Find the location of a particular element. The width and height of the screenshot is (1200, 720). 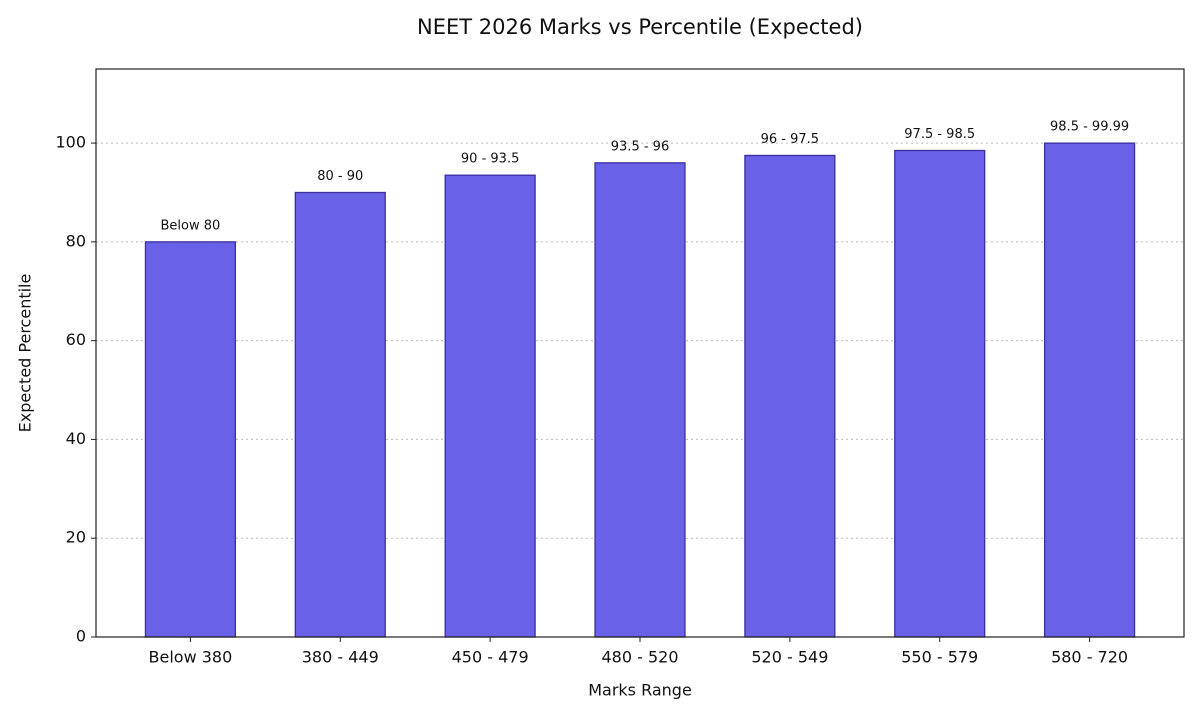

x-axis-label: Marks Range is located at coordinates (640, 690).